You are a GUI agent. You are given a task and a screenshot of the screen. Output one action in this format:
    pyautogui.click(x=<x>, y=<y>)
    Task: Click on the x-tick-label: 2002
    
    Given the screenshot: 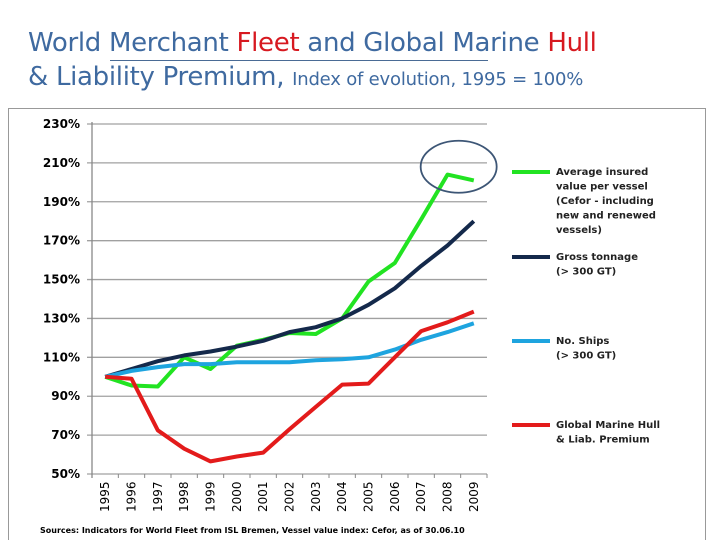 What is the action you would take?
    pyautogui.click(x=290, y=496)
    